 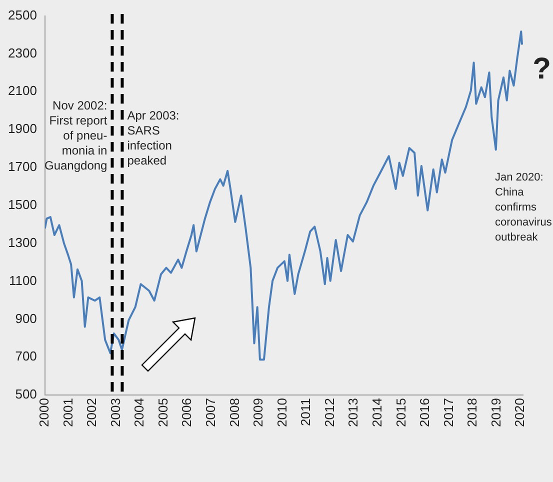 I want to click on ref-line-label: Nov 2002: First report of pneu- monia in Guangdong, so click(x=76, y=135).